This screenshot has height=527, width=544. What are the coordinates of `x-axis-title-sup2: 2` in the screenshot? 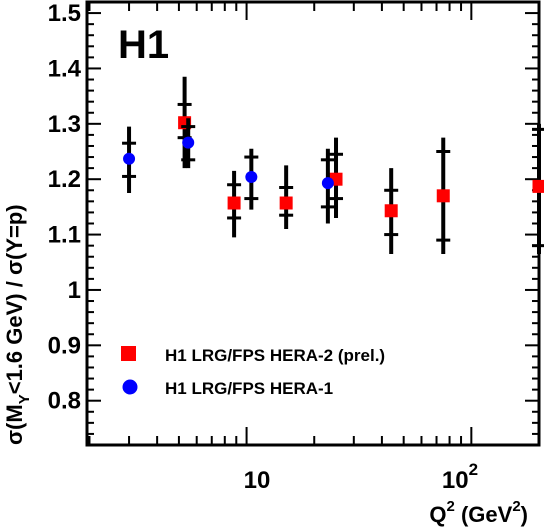 It's located at (516, 506).